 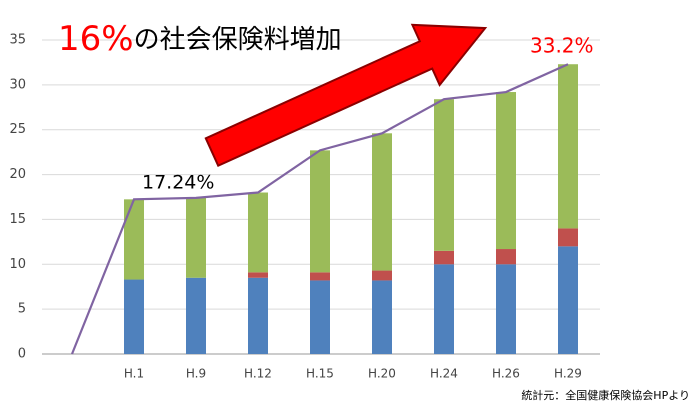 What do you see at coordinates (22, 309) in the screenshot?
I see `y-tick-label: 5` at bounding box center [22, 309].